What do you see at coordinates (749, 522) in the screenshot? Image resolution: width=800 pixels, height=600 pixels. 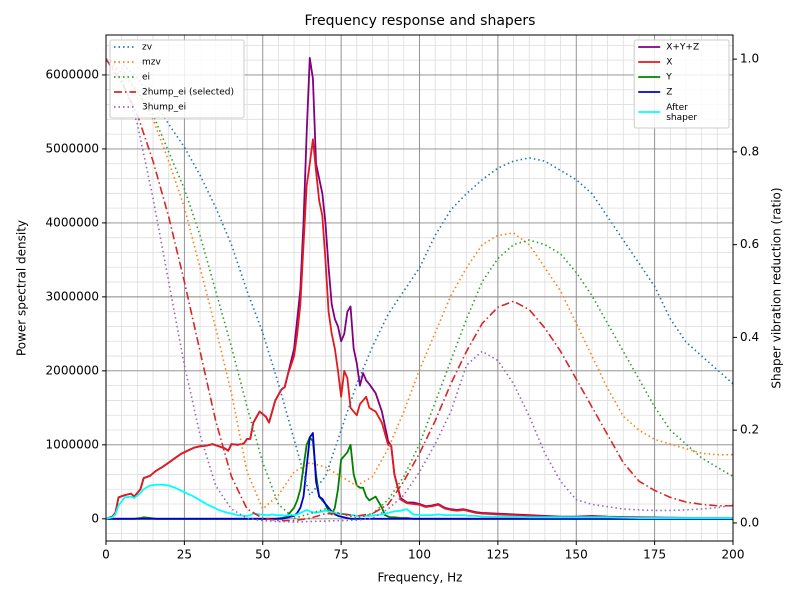 I see `y2-tick-label: 0.0` at bounding box center [749, 522].